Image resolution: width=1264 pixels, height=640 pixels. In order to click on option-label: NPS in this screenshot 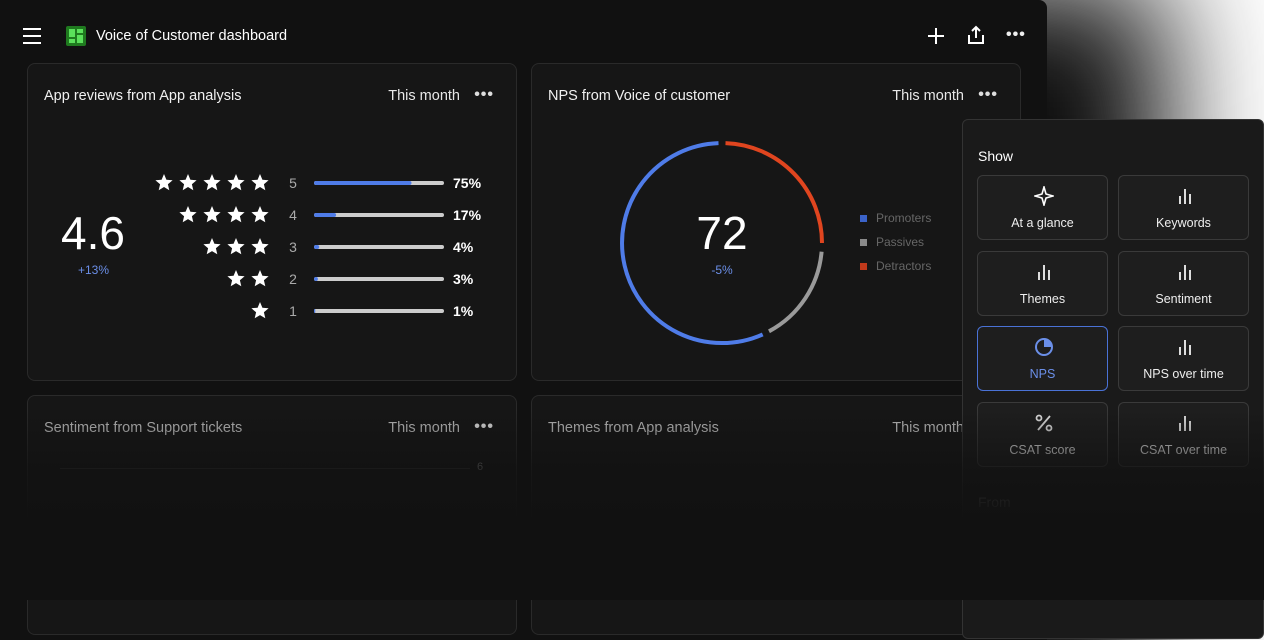, I will do `click(1042, 374)`.